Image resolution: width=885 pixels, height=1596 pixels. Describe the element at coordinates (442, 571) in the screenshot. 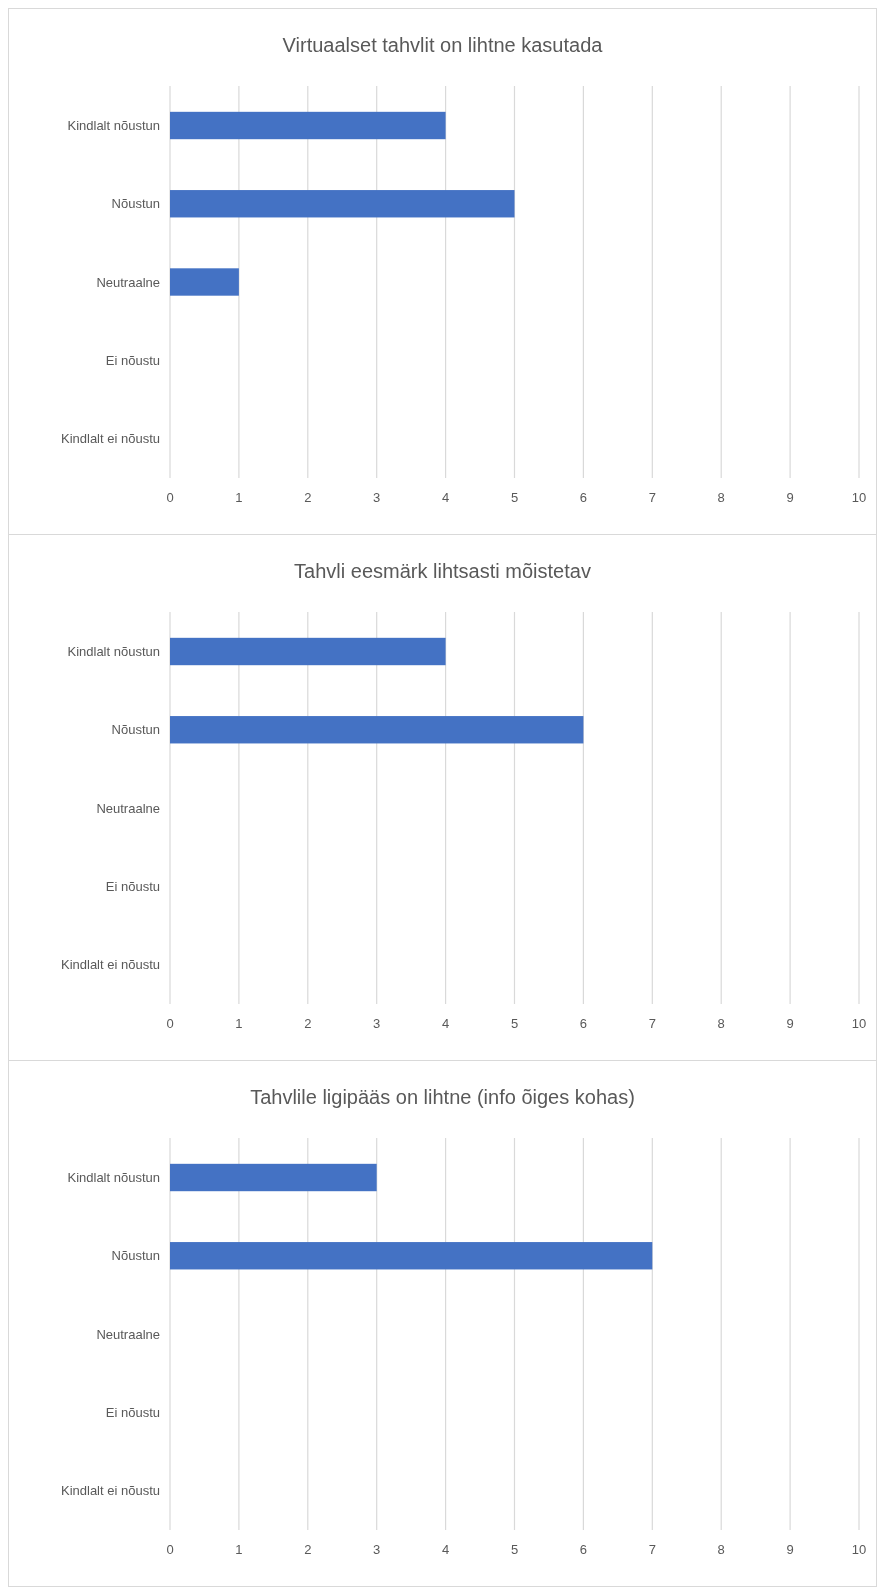

I see `chart-title: Tahvli eesmärk lihtsasti mõistetav` at that location.